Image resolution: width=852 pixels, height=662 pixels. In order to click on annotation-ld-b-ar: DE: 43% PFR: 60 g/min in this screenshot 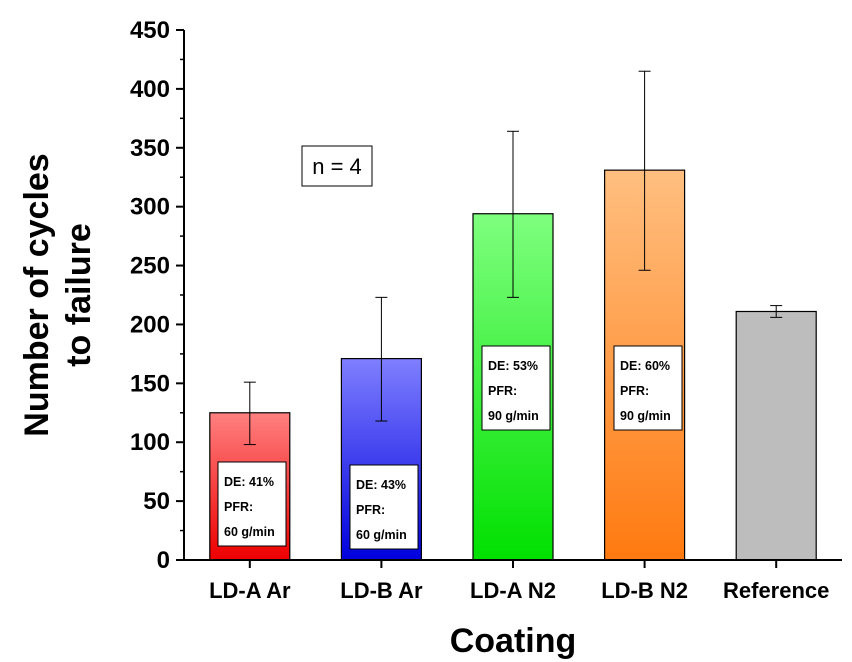, I will do `click(384, 507)`.